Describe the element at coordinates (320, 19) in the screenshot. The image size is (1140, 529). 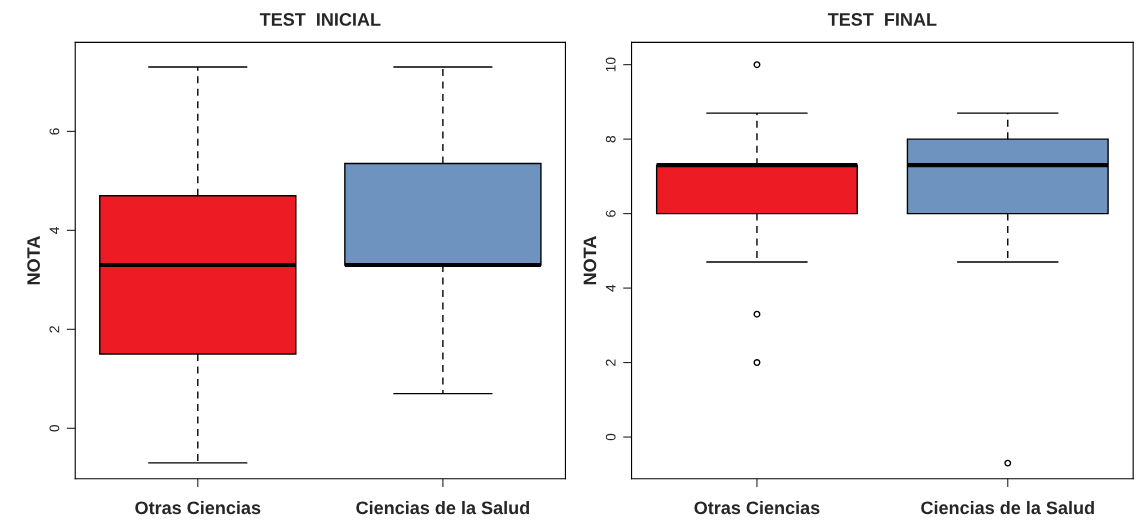
I see `chart-title: TEST INICIAL` at that location.